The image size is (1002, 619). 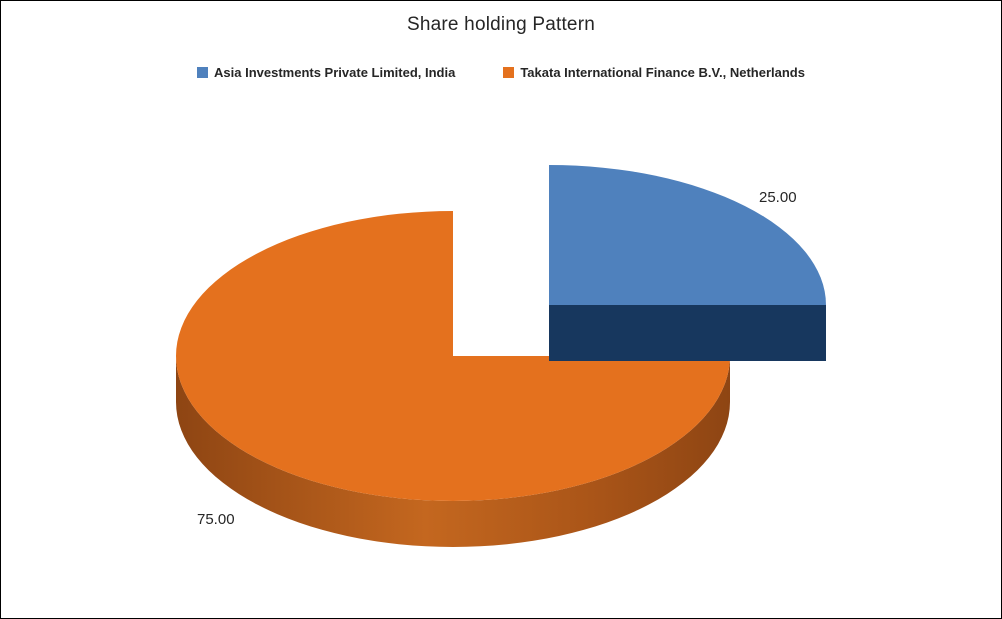 I want to click on legend-label: Asia Investments Private Limited, India, so click(x=335, y=72).